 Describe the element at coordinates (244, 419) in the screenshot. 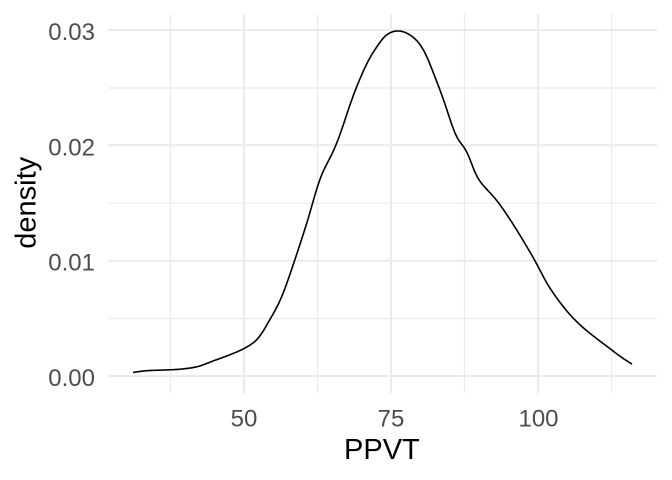

I see `svg-text: 50` at that location.